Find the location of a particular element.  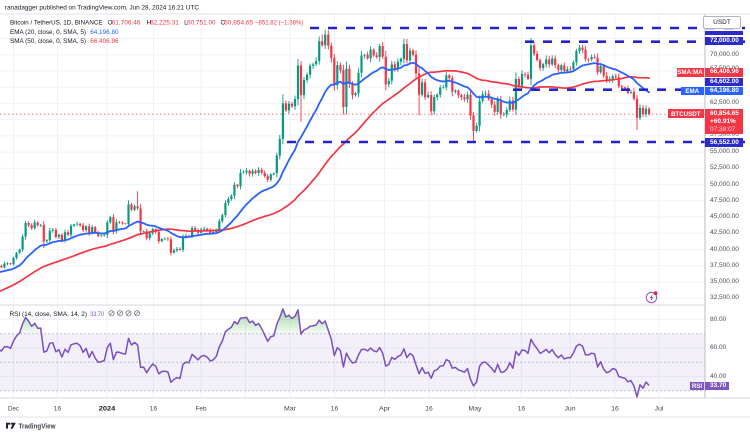

svg-text: 60,854.65 is located at coordinates (238, 22).